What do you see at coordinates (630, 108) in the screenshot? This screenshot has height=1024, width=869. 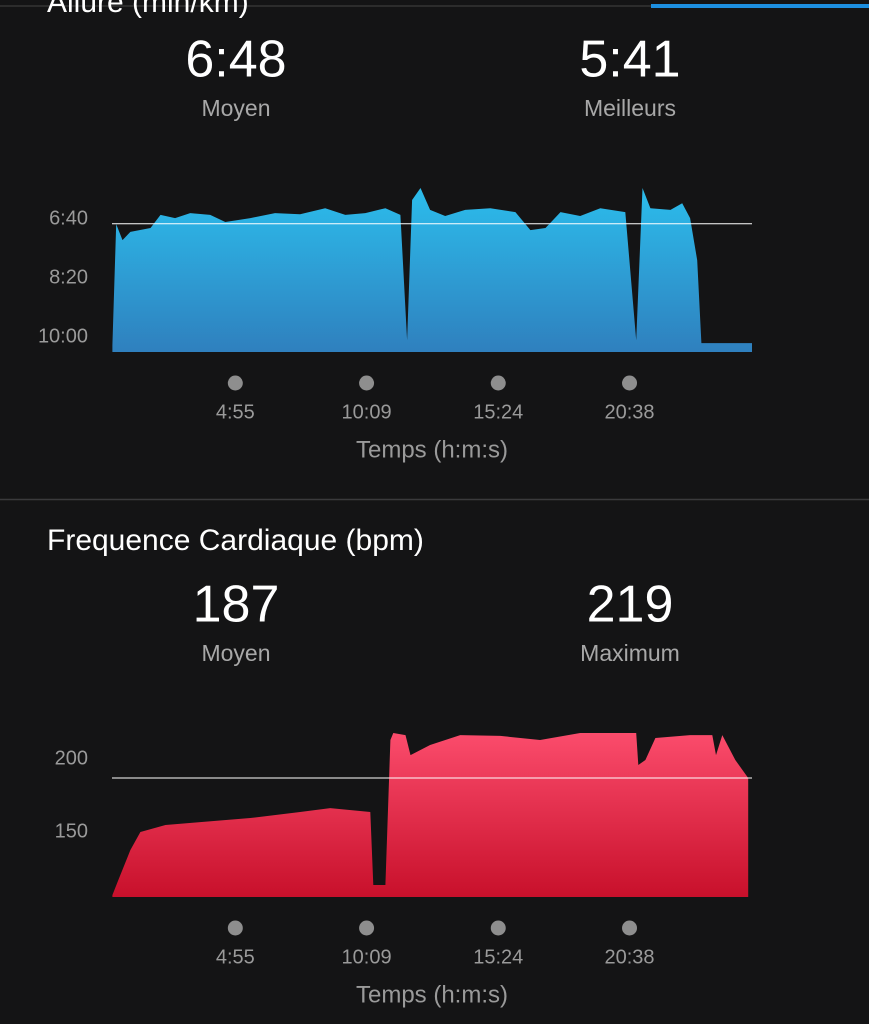 I see `stat-label: Meilleurs` at bounding box center [630, 108].